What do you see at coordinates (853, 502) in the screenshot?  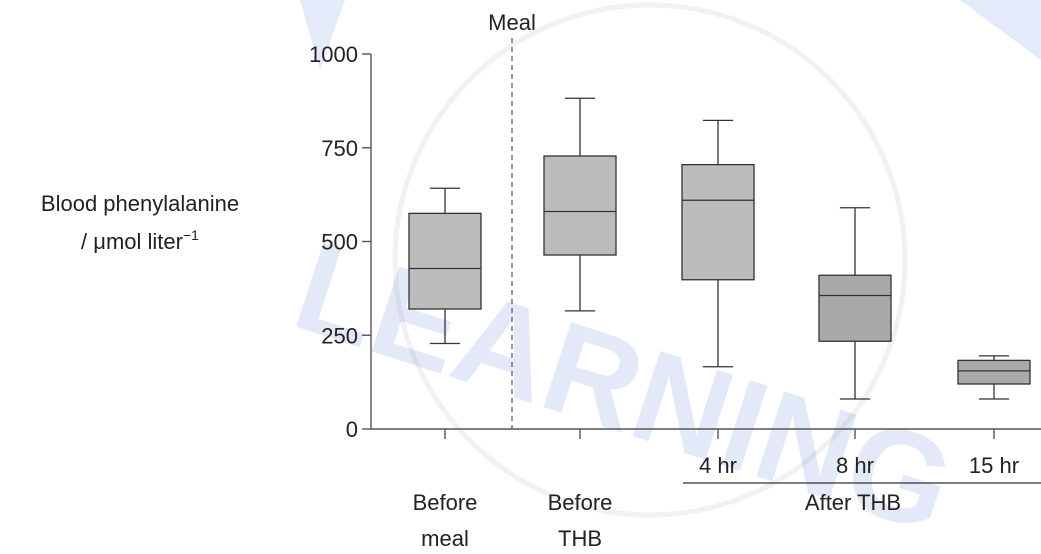 I see `after-thb-group-label: After THB` at bounding box center [853, 502].